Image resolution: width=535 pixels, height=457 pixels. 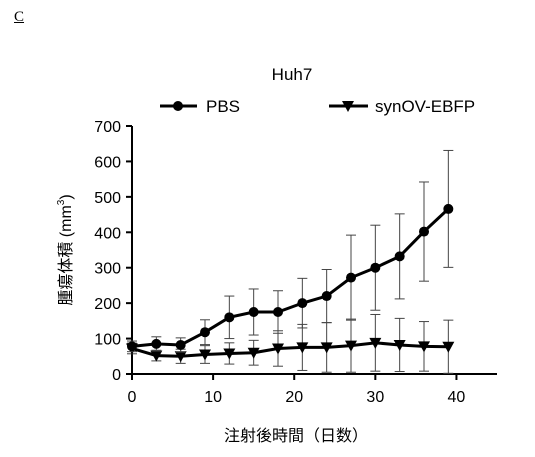 I want to click on y-tick-label: 0, so click(x=116, y=375).